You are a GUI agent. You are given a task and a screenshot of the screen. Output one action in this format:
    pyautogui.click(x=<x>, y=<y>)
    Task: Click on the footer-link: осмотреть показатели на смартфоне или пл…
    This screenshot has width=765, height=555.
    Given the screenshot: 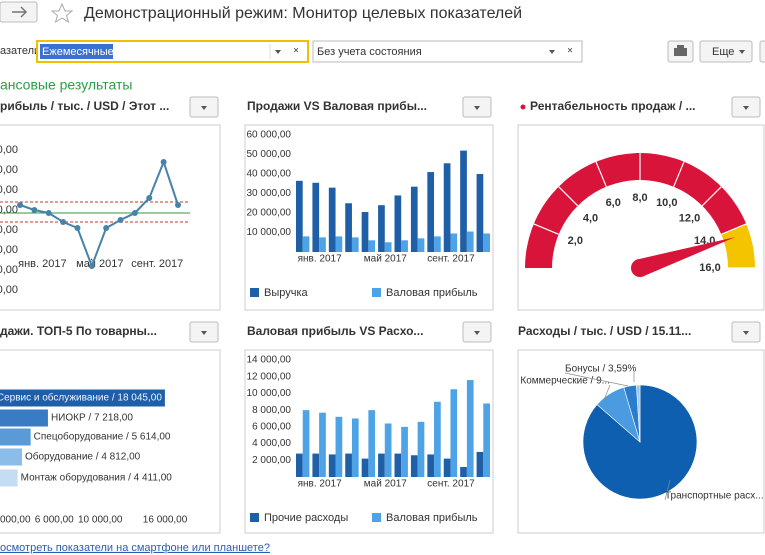 What is the action you would take?
    pyautogui.click(x=135, y=548)
    